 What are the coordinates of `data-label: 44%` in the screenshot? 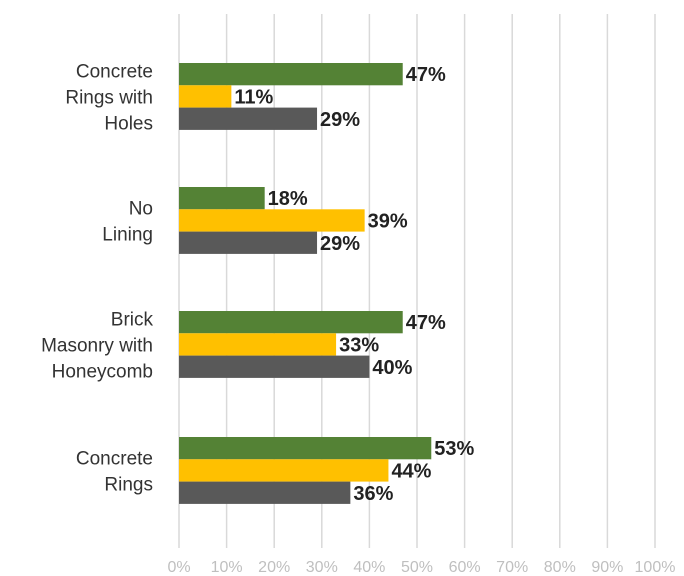 It's located at (411, 471).